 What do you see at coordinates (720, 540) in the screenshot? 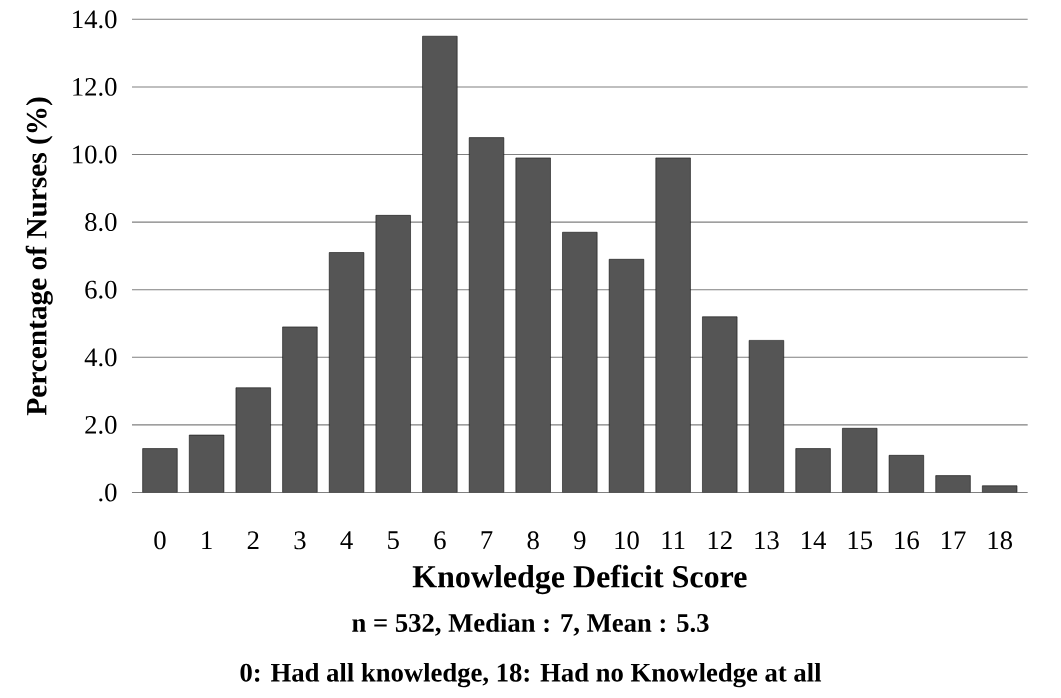
I see `x-tick-label: 12` at bounding box center [720, 540].